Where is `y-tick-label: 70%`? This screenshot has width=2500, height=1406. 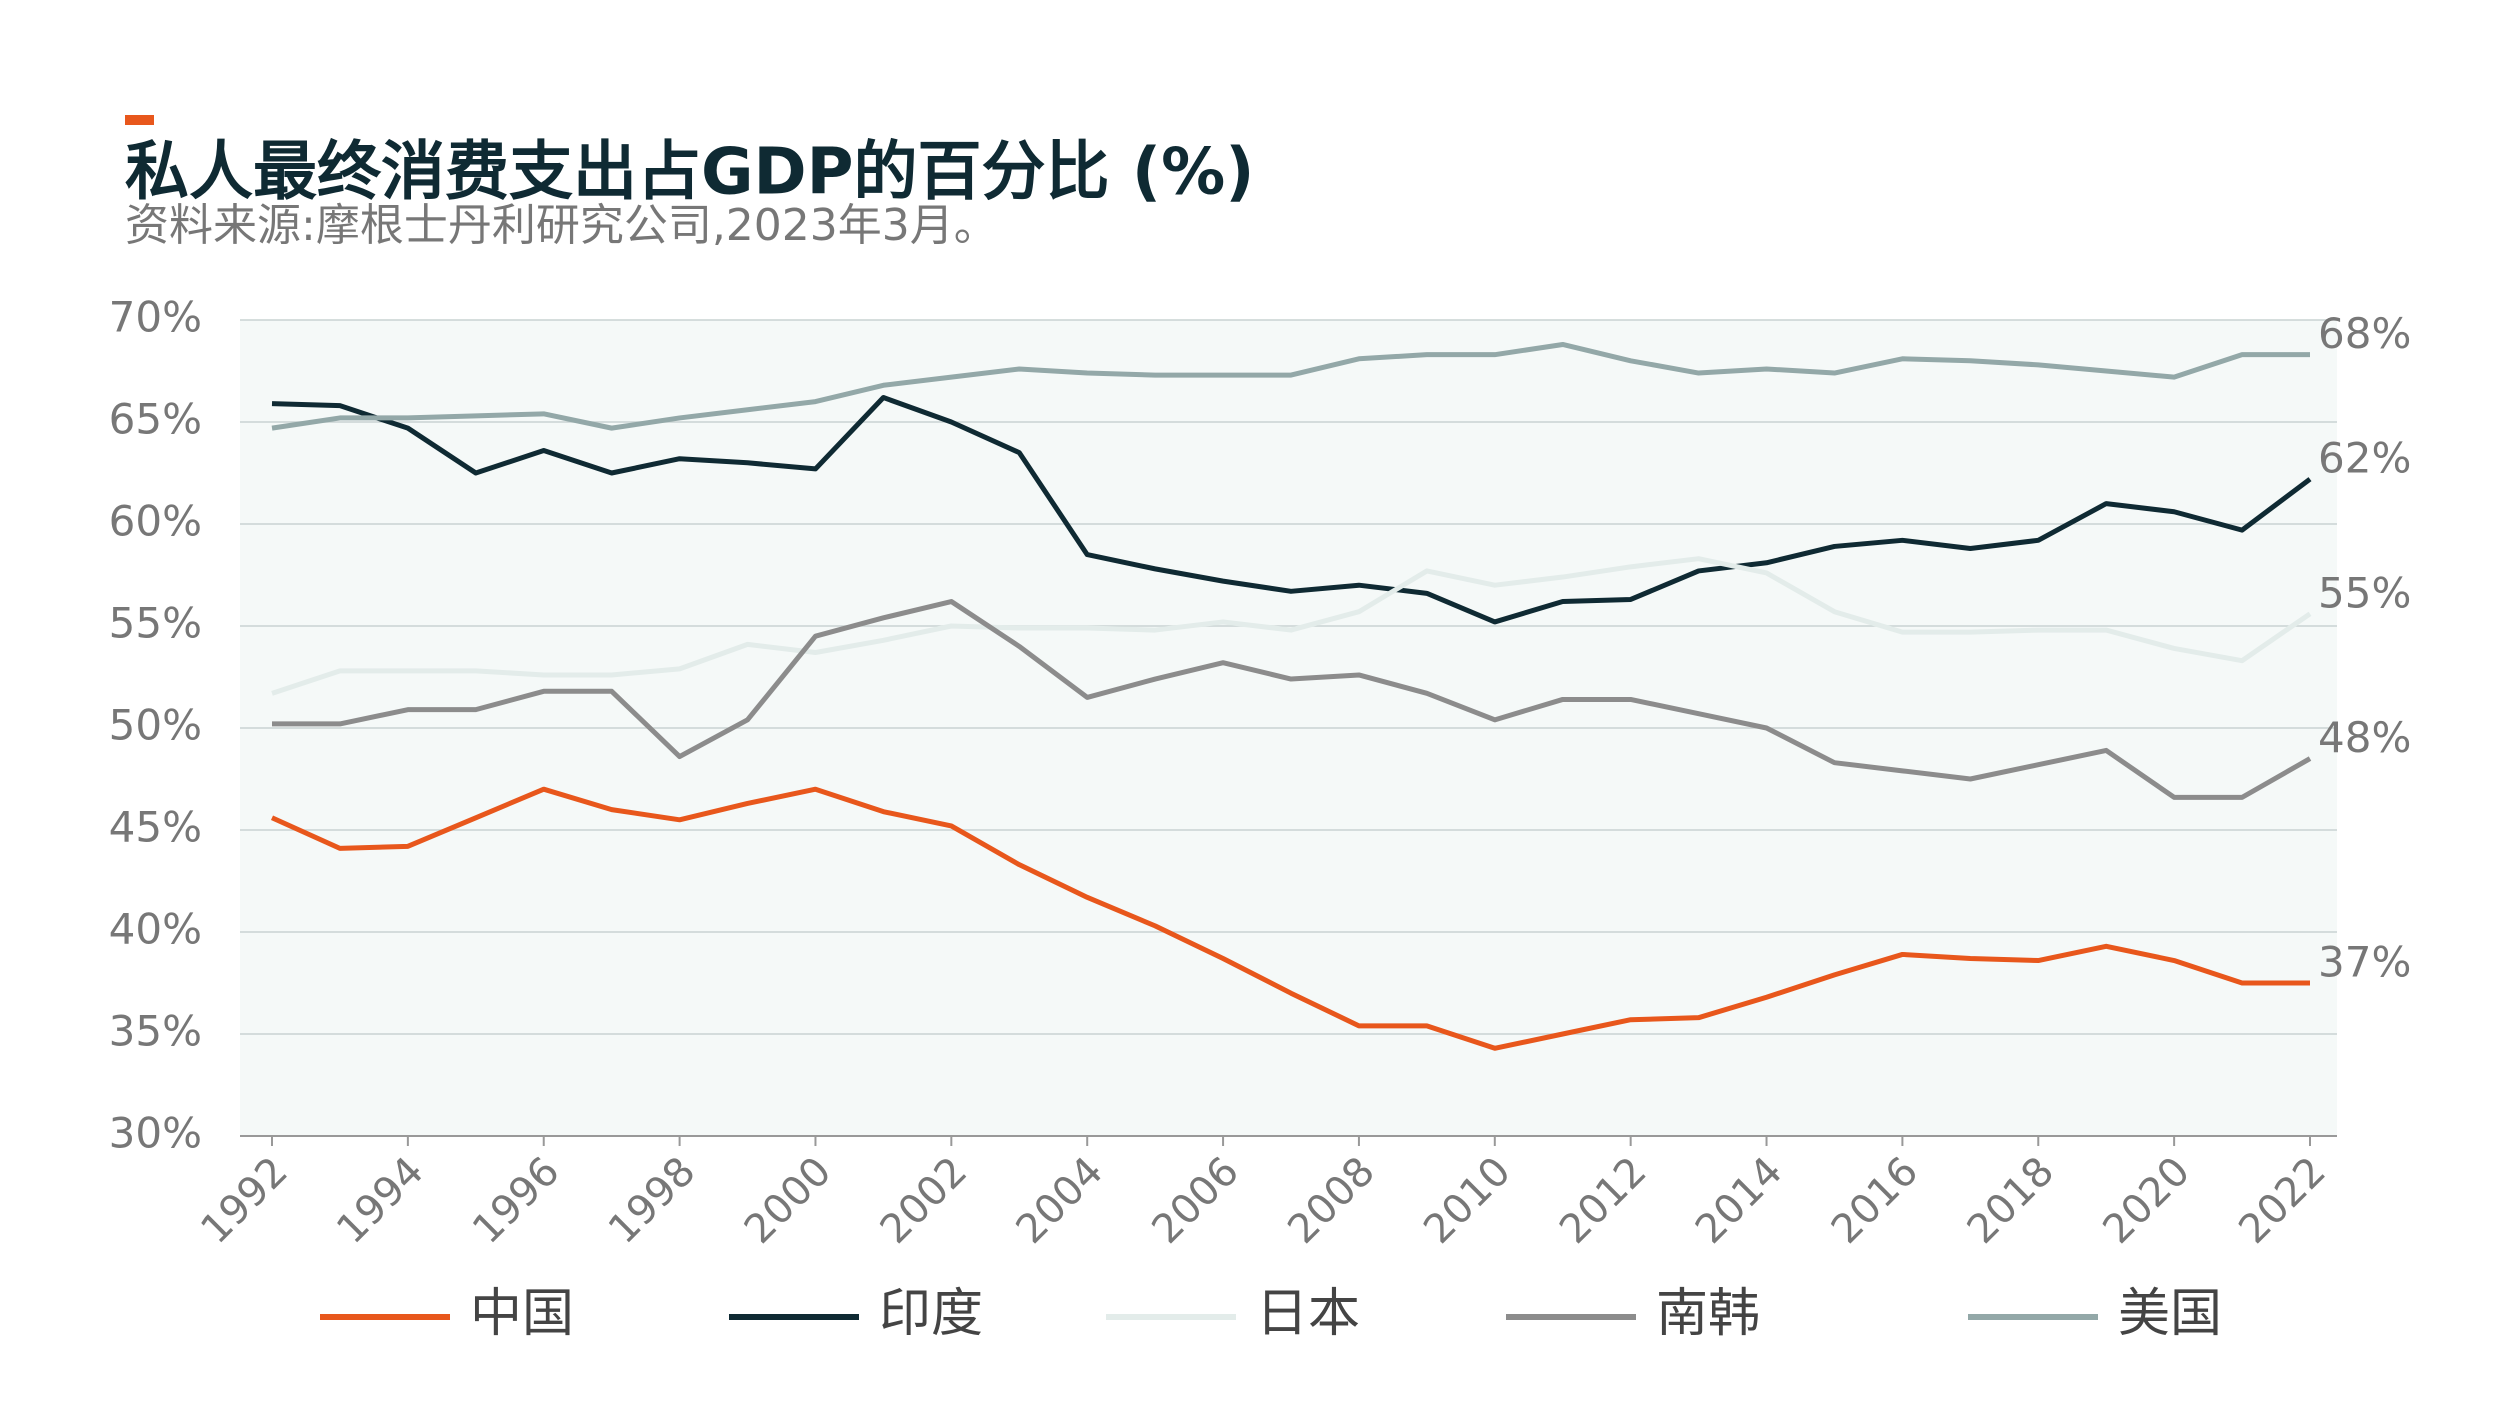
y-tick-label: 70% is located at coordinates (155, 317).